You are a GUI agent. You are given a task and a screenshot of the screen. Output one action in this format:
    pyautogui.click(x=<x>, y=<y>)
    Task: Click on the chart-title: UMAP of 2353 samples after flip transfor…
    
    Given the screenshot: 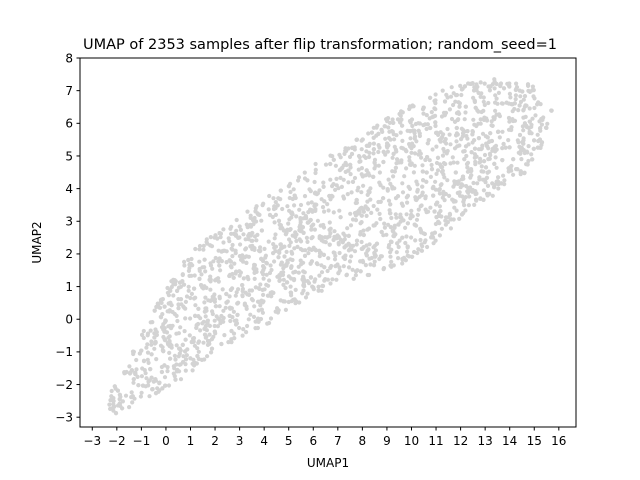 What is the action you would take?
    pyautogui.click(x=320, y=45)
    